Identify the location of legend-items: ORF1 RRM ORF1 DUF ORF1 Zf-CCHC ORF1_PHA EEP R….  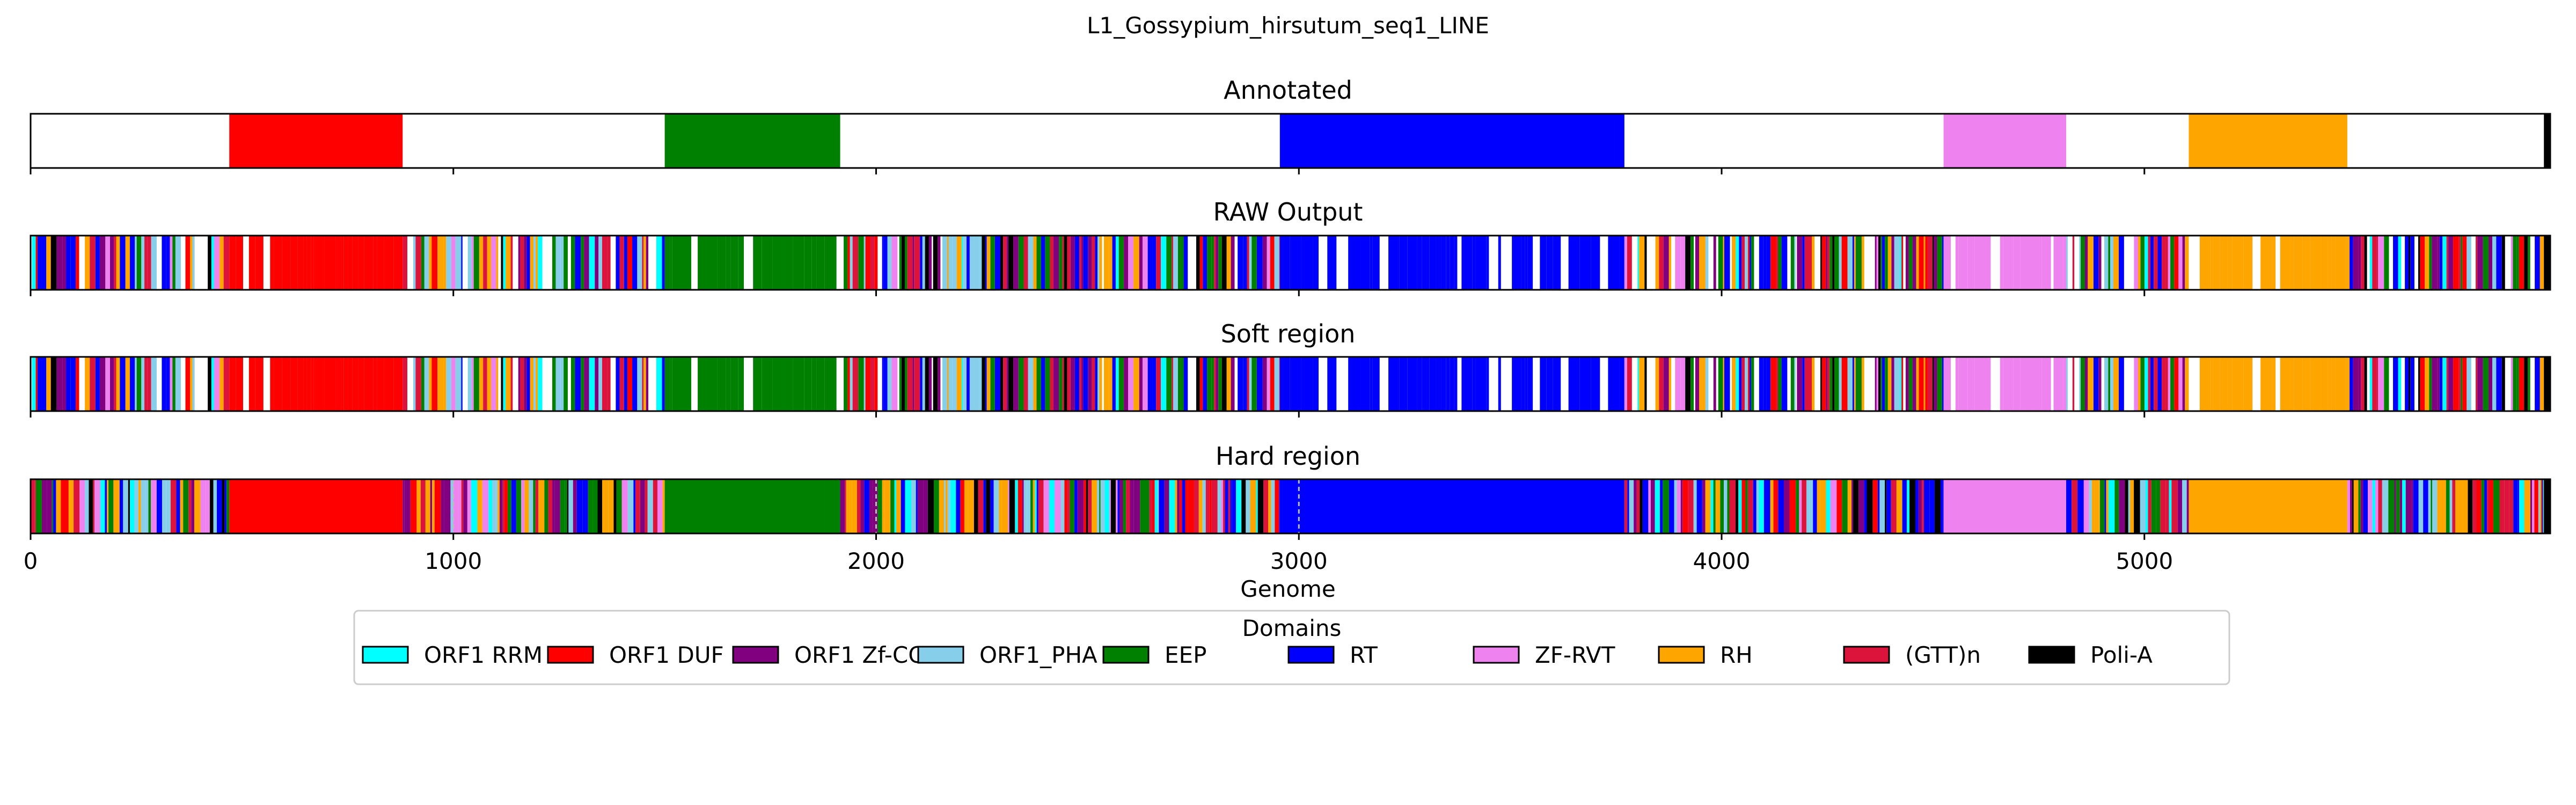
(1257, 655).